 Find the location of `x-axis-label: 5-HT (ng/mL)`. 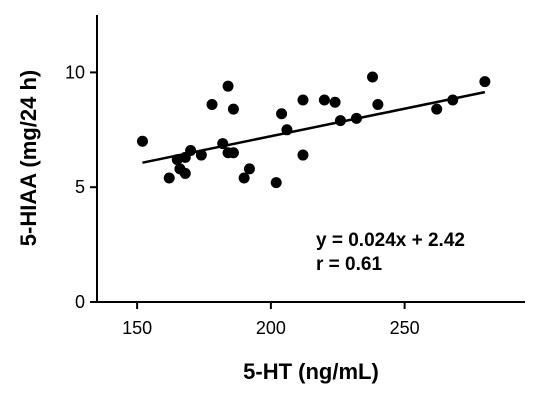

x-axis-label: 5-HT (ng/mL) is located at coordinates (311, 371).